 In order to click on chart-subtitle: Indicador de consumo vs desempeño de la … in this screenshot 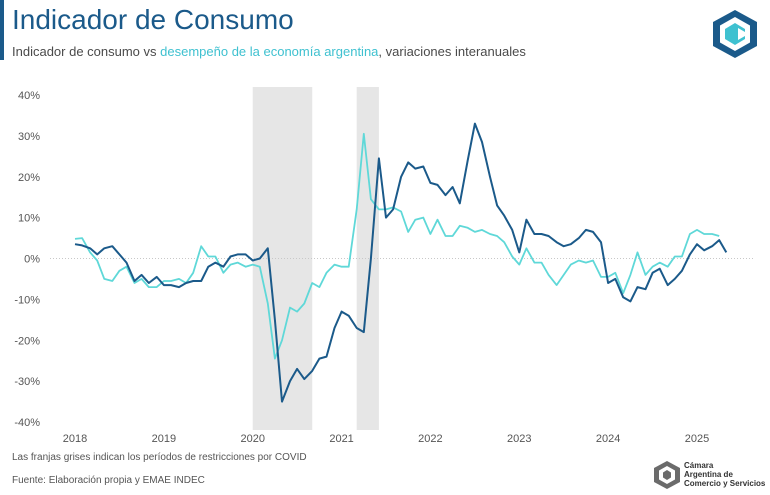, I will do `click(269, 51)`.